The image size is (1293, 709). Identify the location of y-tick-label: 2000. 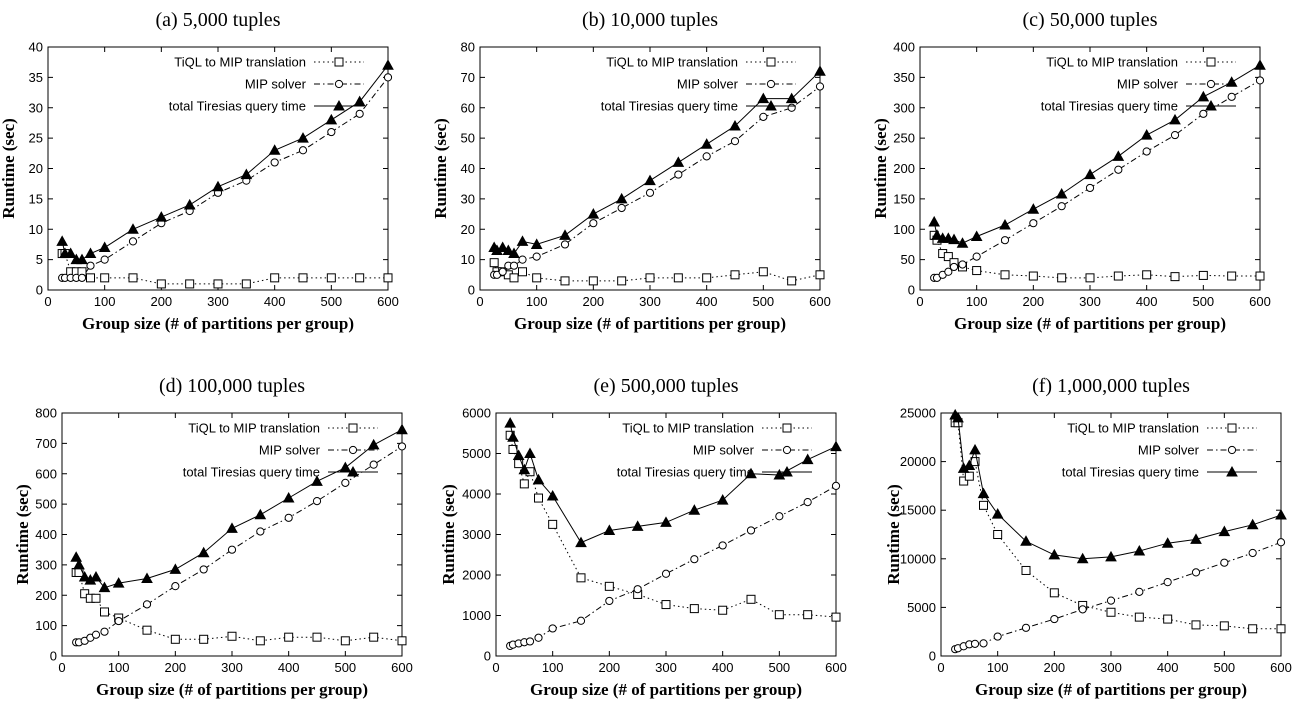
(476, 575).